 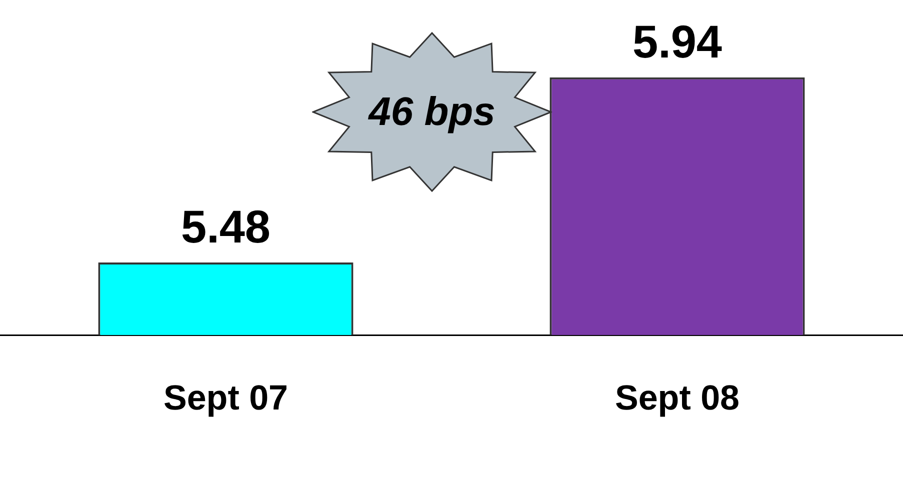 What do you see at coordinates (226, 398) in the screenshot?
I see `x-tick-label: Sept 07` at bounding box center [226, 398].